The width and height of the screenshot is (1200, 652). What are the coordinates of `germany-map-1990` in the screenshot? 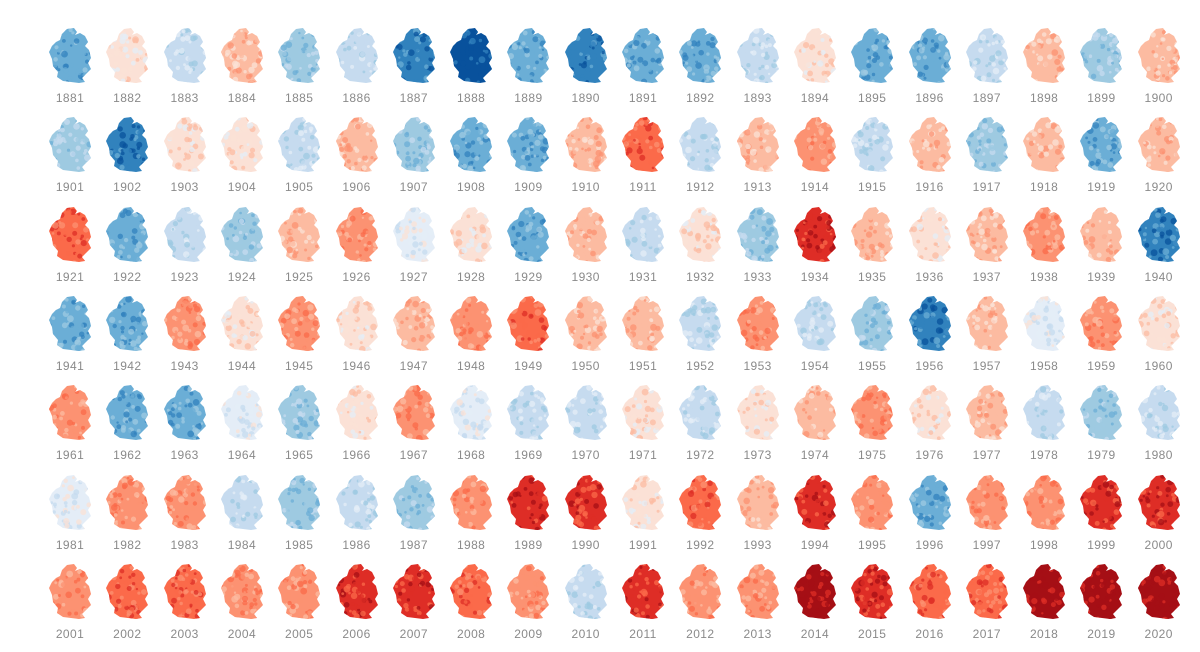 It's located at (585, 502).